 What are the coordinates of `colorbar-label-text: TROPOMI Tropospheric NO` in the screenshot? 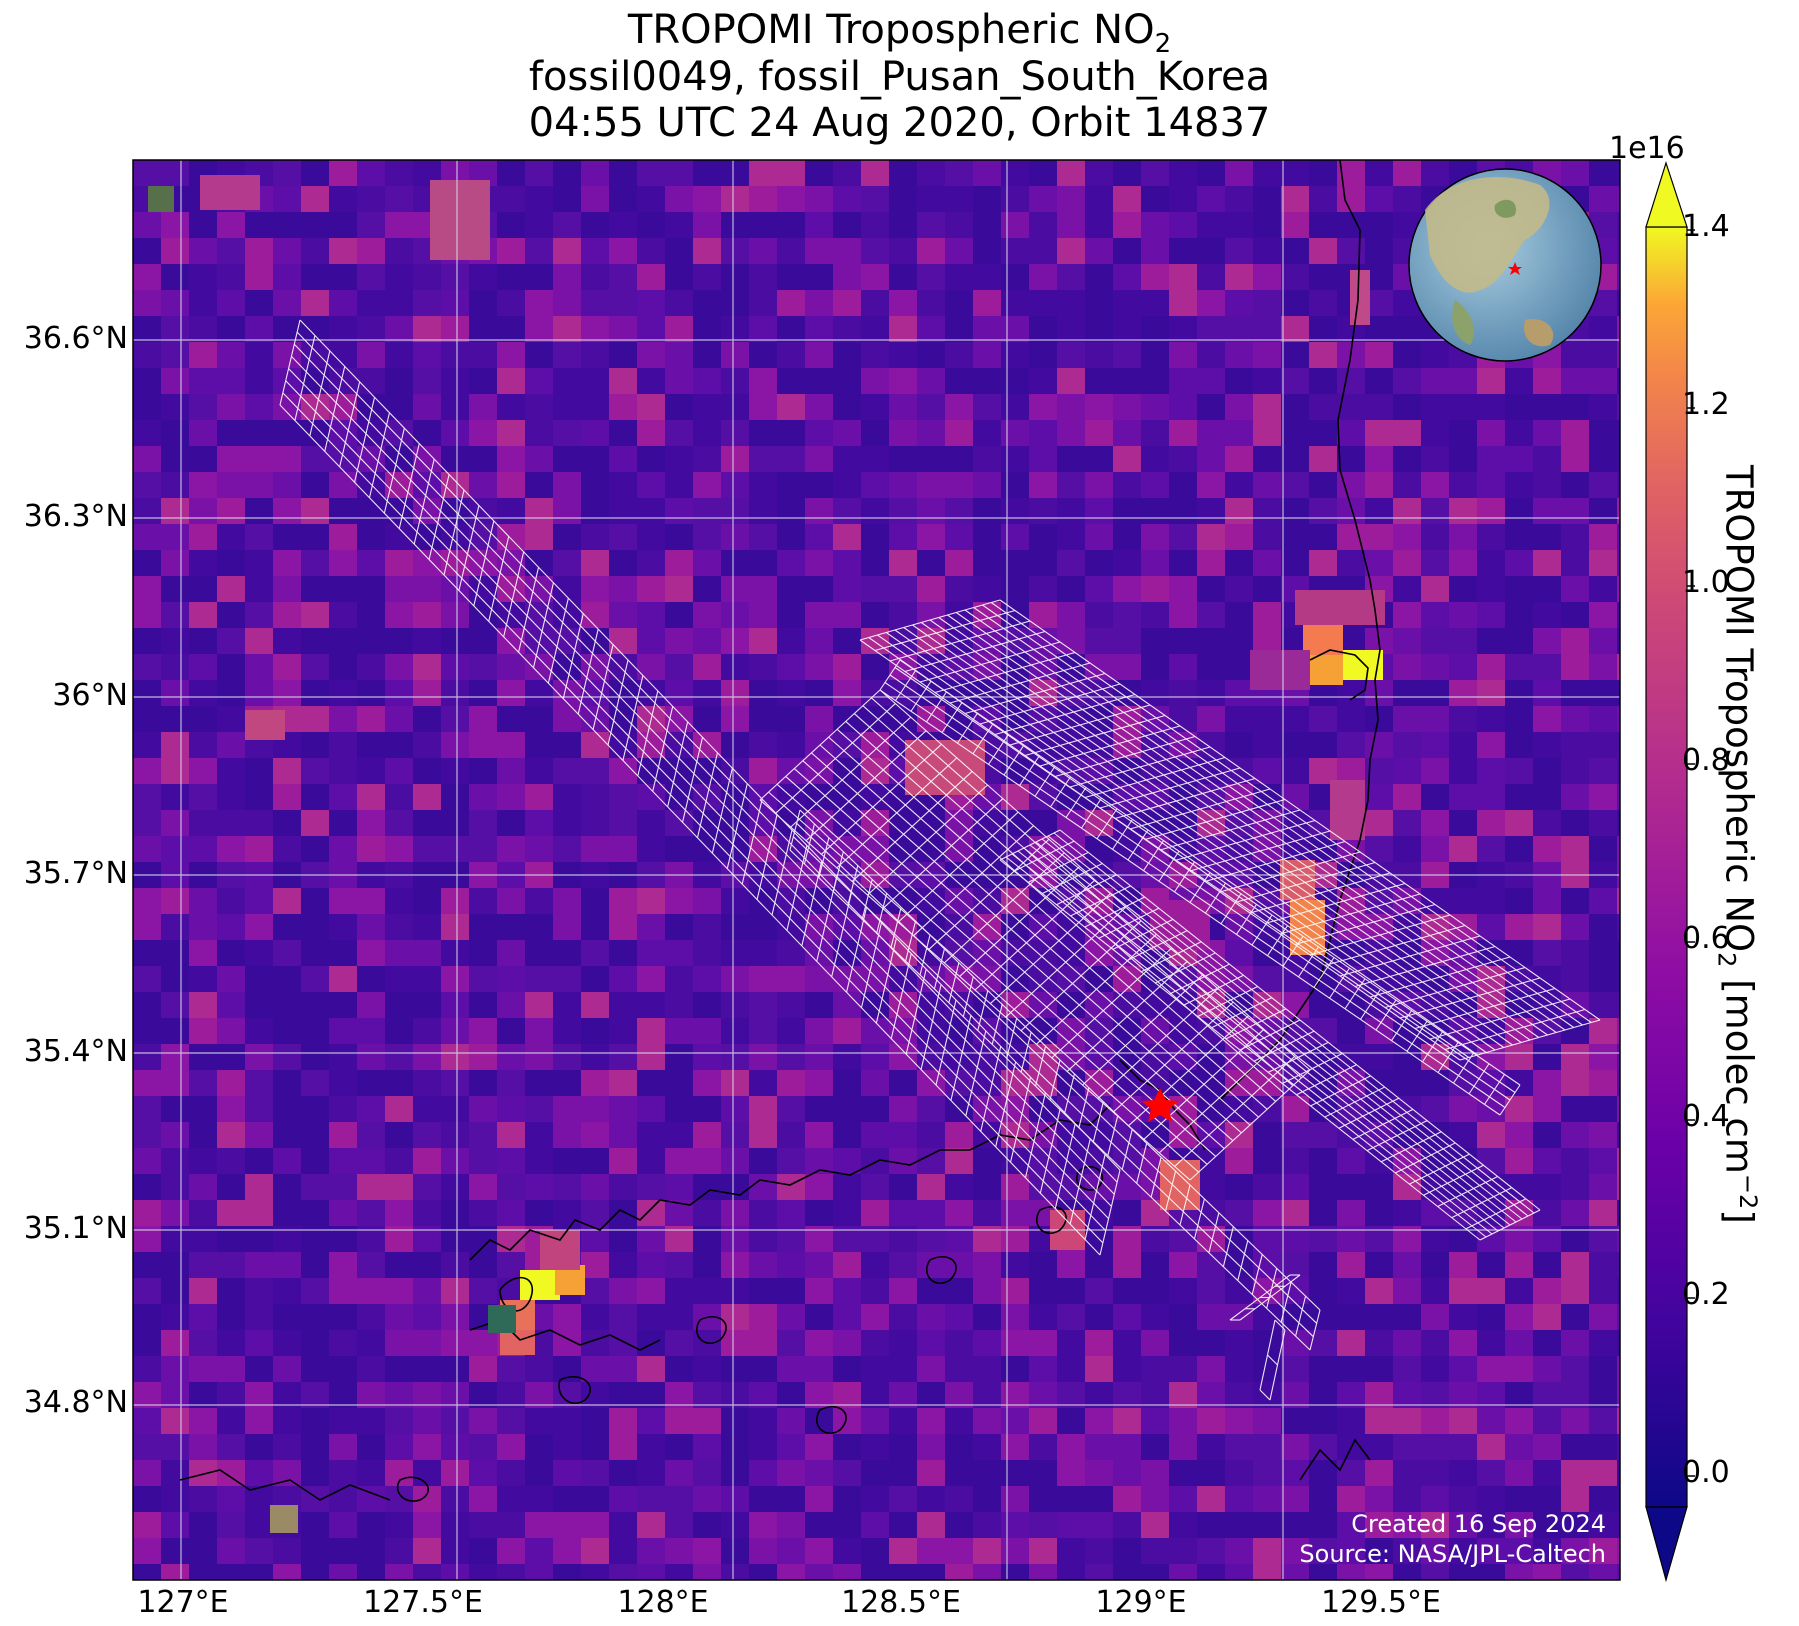 It's located at (1739, 709).